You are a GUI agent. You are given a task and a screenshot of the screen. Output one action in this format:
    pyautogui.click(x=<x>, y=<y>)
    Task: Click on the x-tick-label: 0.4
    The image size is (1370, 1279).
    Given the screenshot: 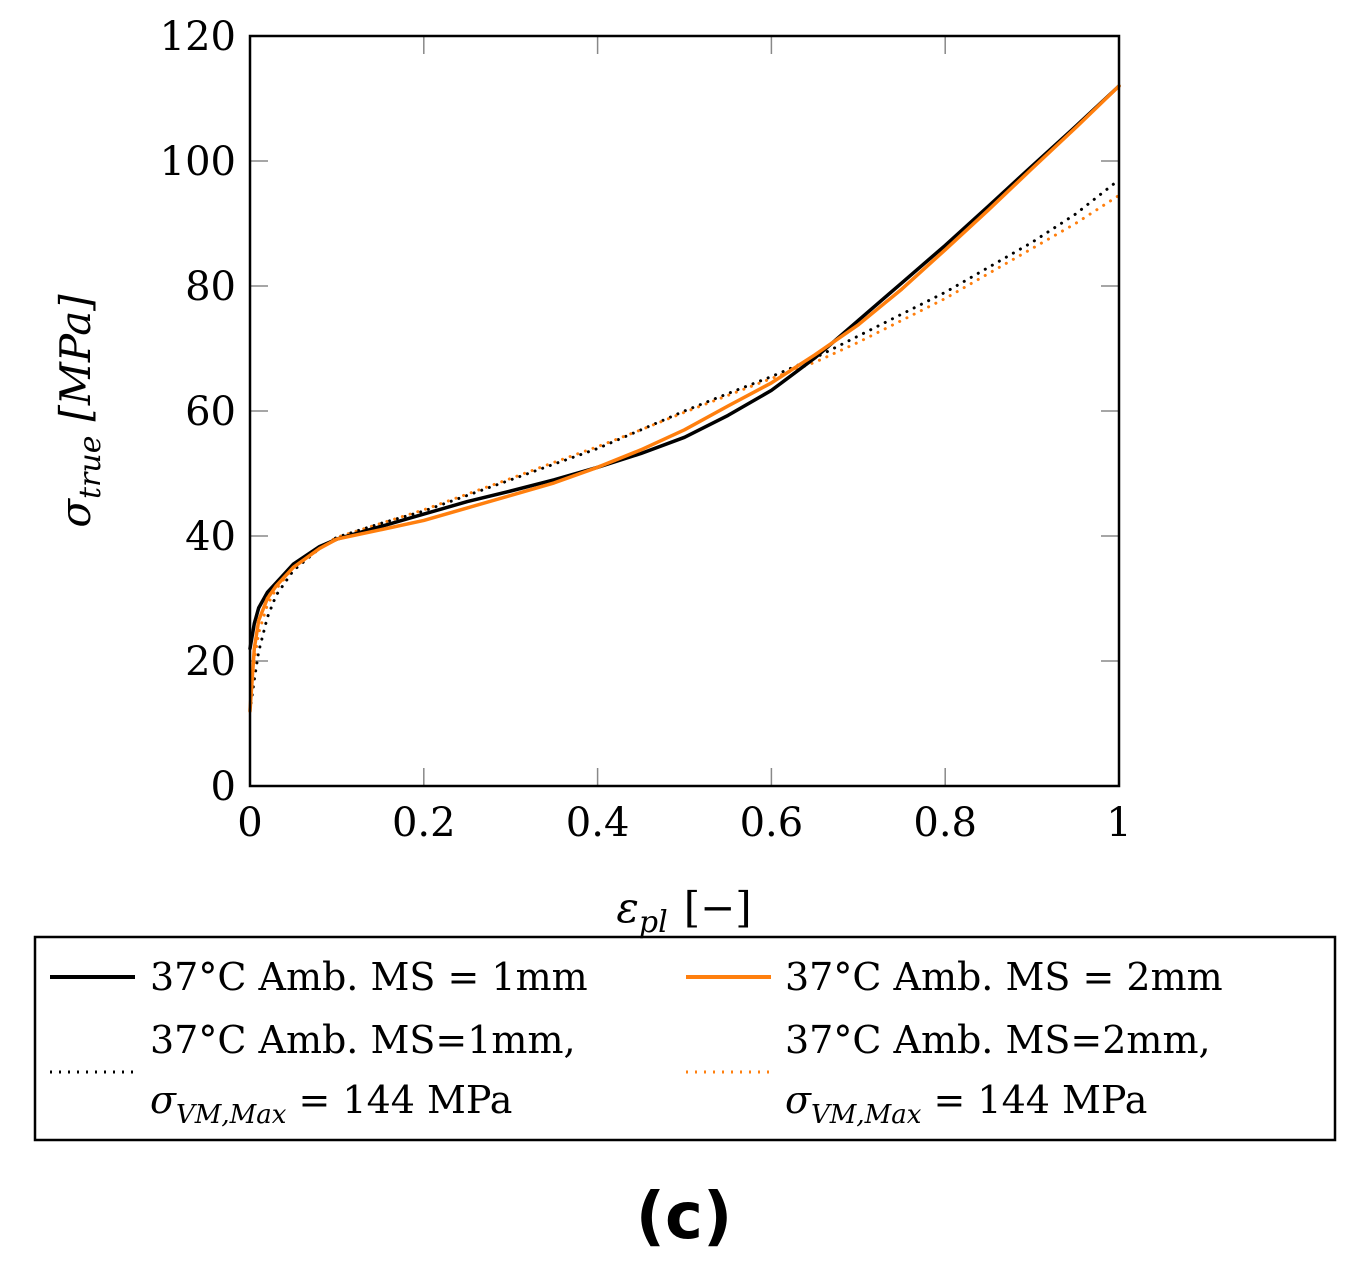 What is the action you would take?
    pyautogui.click(x=598, y=823)
    